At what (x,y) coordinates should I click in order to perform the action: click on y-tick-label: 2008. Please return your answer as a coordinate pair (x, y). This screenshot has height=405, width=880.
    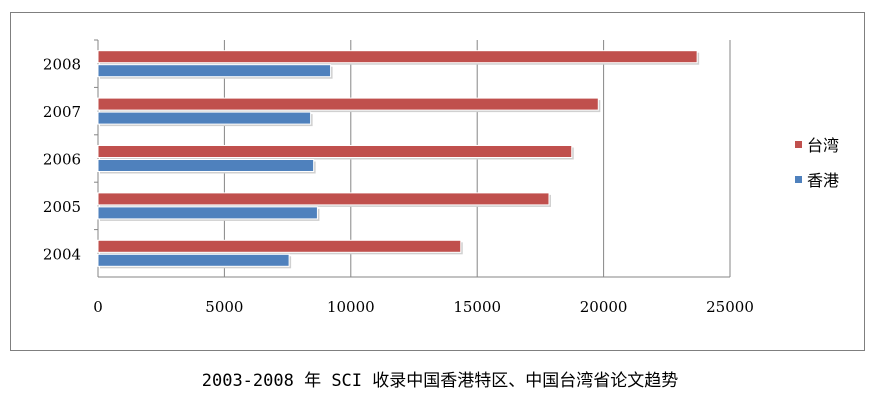
    Looking at the image, I should click on (62, 65).